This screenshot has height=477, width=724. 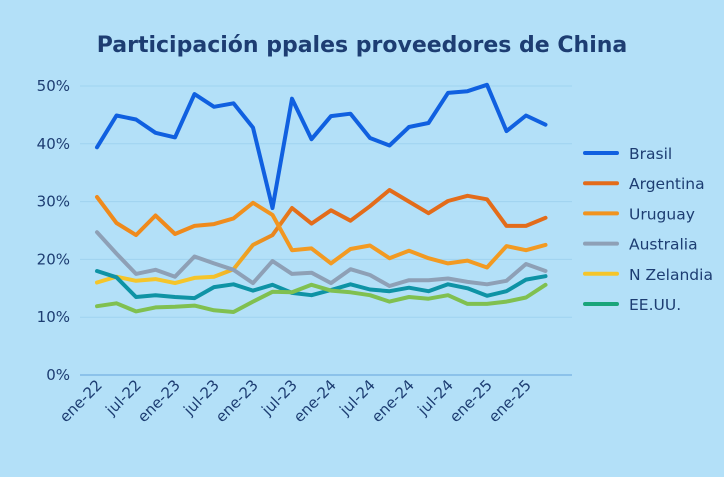 What do you see at coordinates (321, 285) in the screenshot?
I see `series-line-ee-uu-` at bounding box center [321, 285].